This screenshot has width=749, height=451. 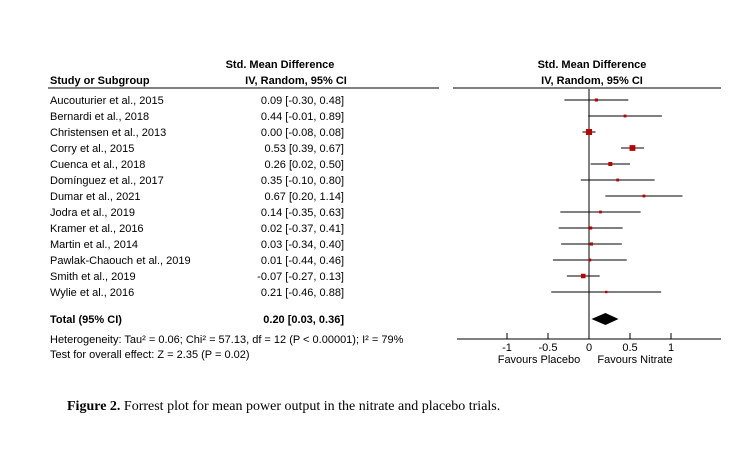 I want to click on study-marks, so click(x=617, y=196).